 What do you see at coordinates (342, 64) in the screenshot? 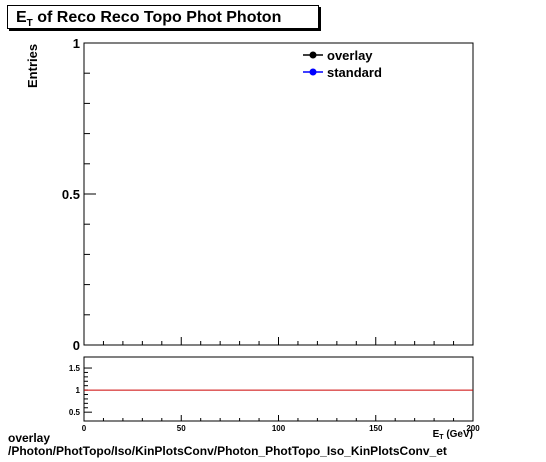
I see `legend: overlay standard` at bounding box center [342, 64].